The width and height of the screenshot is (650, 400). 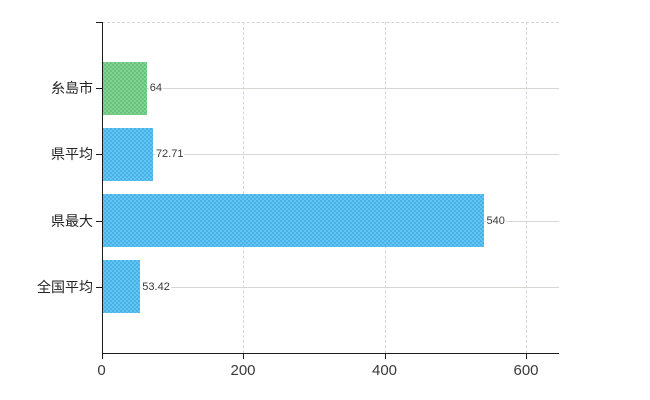 I want to click on x-axis-tick-label: 600, so click(x=526, y=370).